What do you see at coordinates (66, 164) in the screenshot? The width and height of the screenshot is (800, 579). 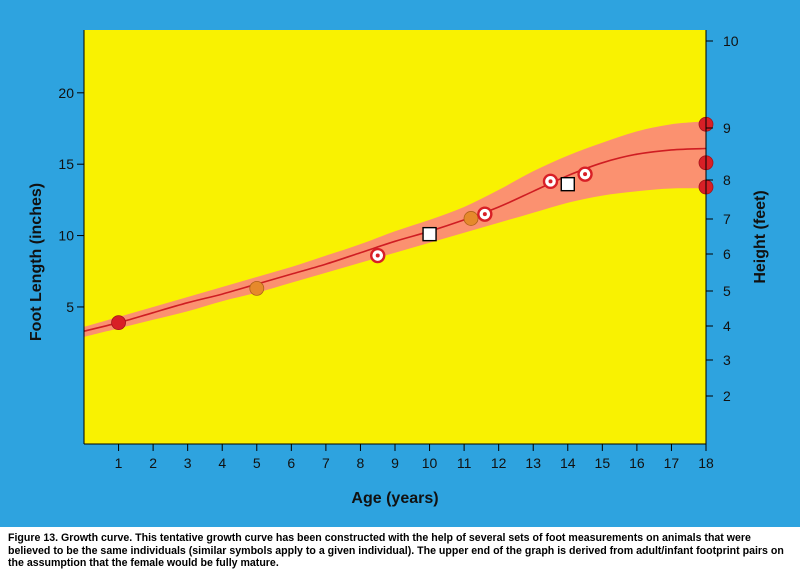 I see `left-tick-label: 15` at bounding box center [66, 164].